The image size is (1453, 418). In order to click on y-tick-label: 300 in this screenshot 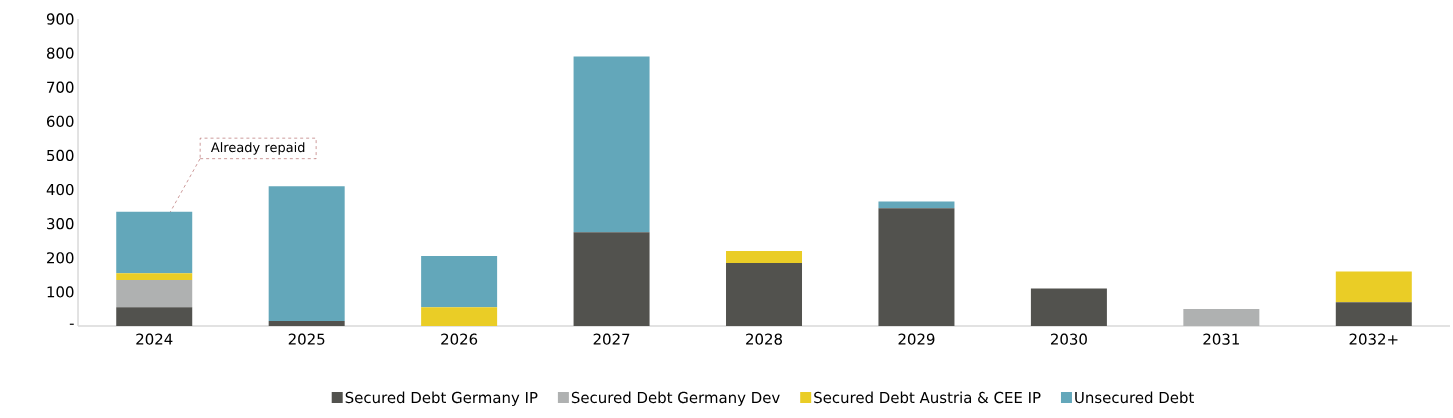, I will do `click(60, 224)`.